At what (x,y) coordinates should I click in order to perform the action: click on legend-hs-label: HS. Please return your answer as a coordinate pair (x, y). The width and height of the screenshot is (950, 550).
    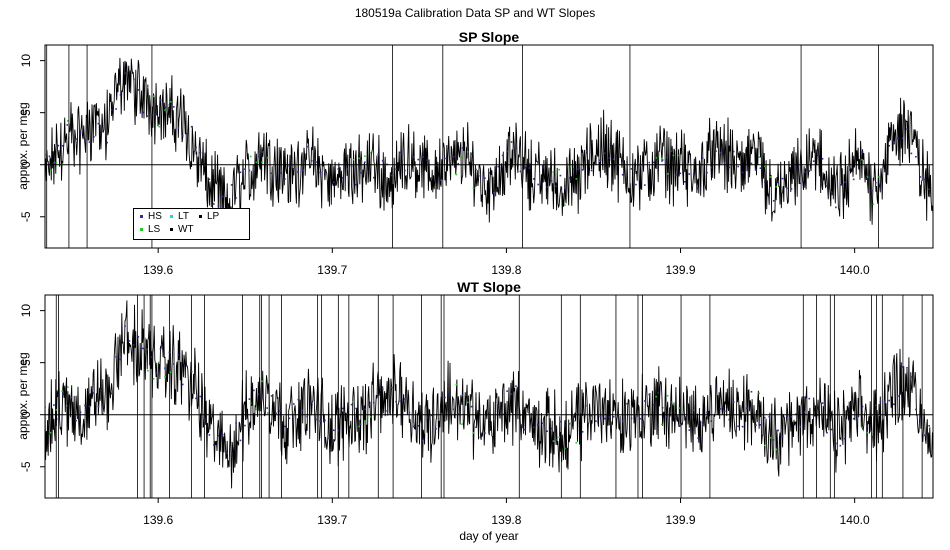
    Looking at the image, I should click on (155, 216).